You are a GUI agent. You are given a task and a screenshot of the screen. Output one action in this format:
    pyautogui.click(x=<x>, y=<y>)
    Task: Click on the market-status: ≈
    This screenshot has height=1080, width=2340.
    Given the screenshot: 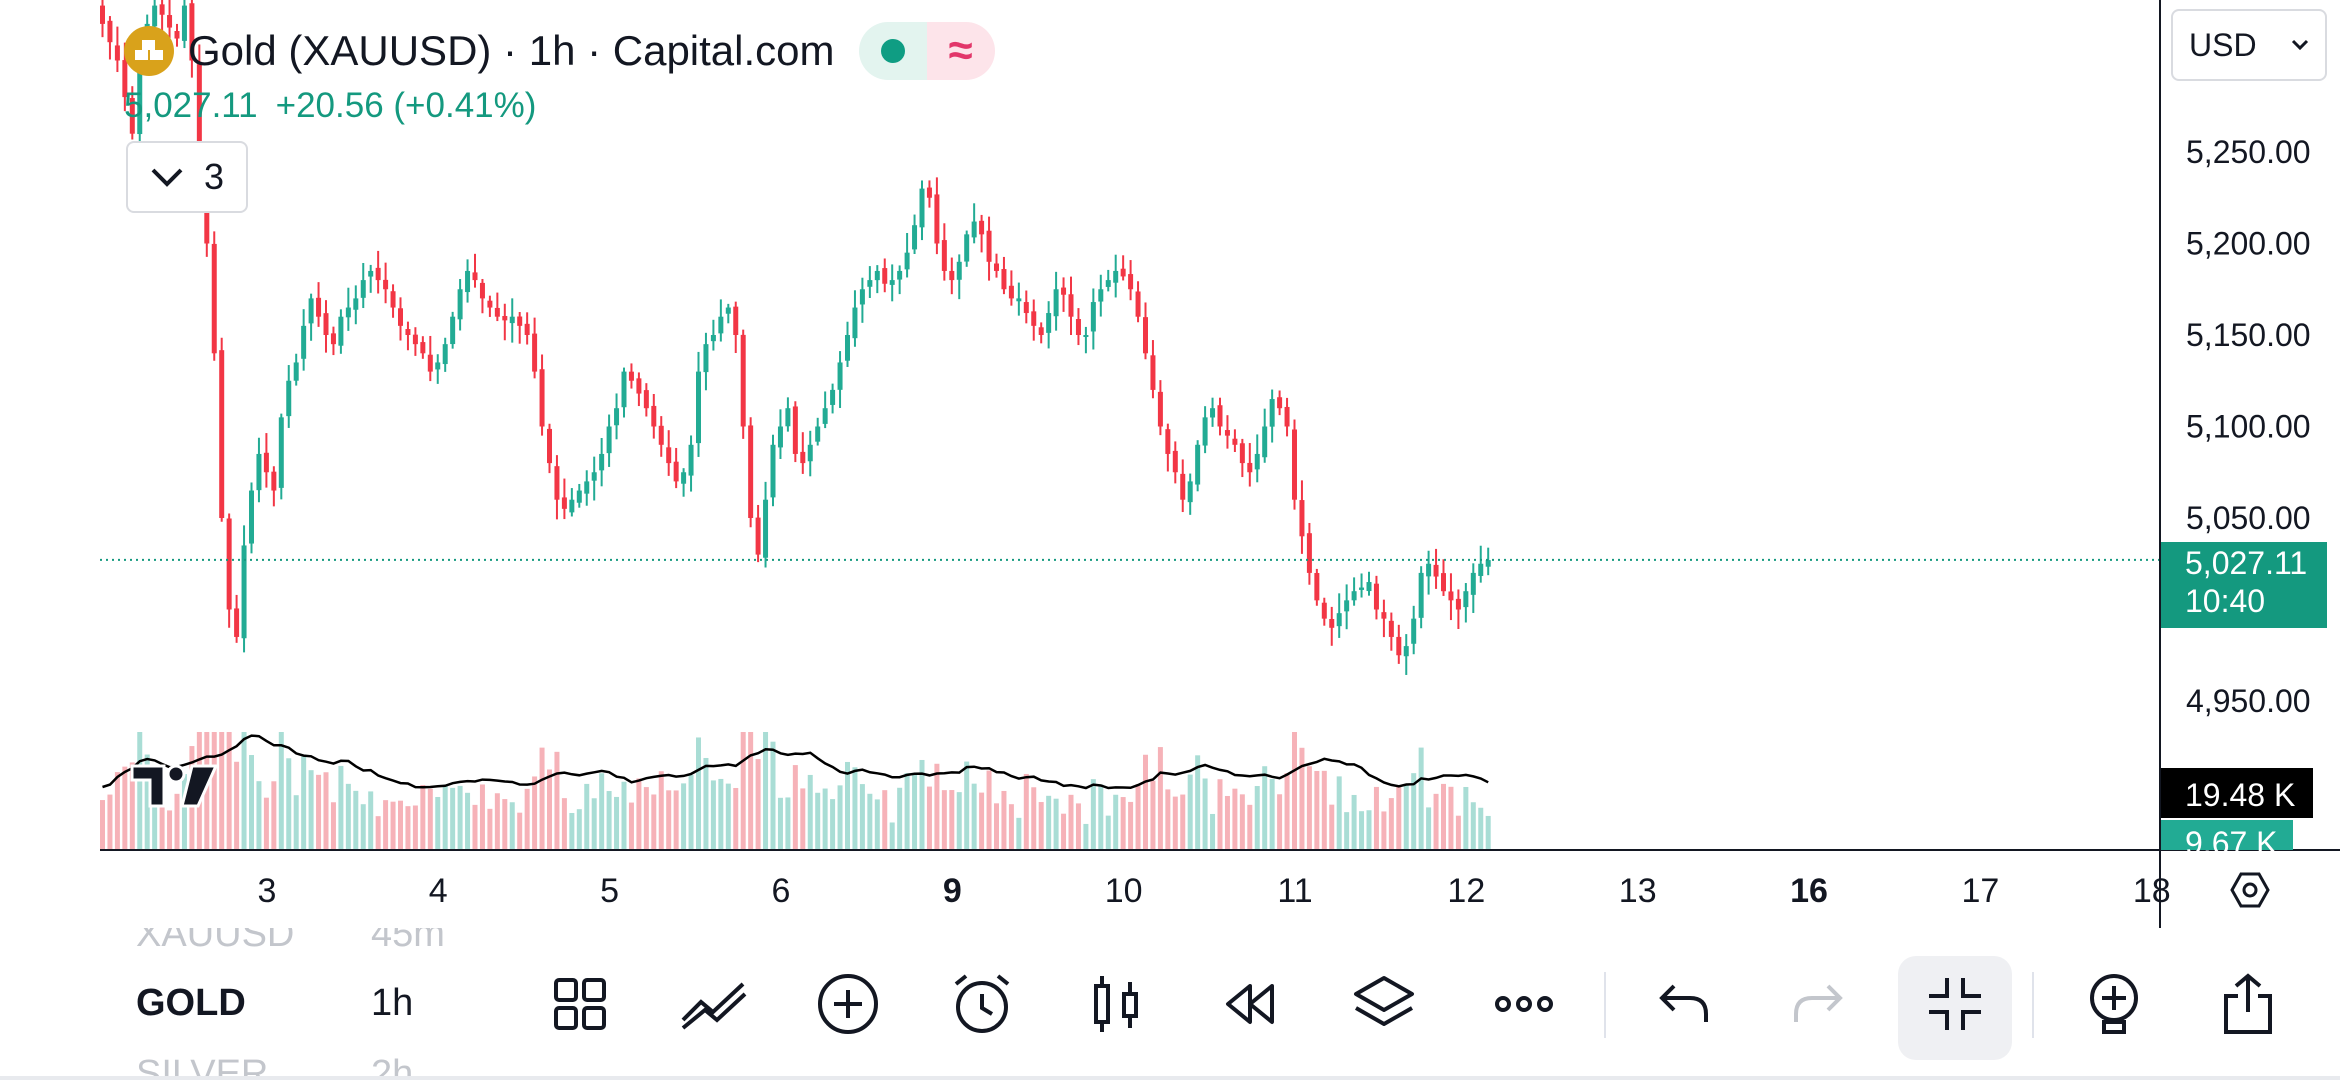 What is the action you would take?
    pyautogui.click(x=926, y=51)
    